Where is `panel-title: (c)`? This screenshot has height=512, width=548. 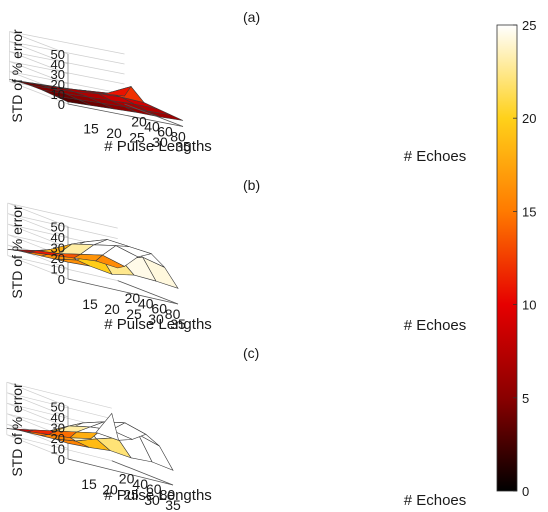
panel-title: (c) is located at coordinates (251, 353).